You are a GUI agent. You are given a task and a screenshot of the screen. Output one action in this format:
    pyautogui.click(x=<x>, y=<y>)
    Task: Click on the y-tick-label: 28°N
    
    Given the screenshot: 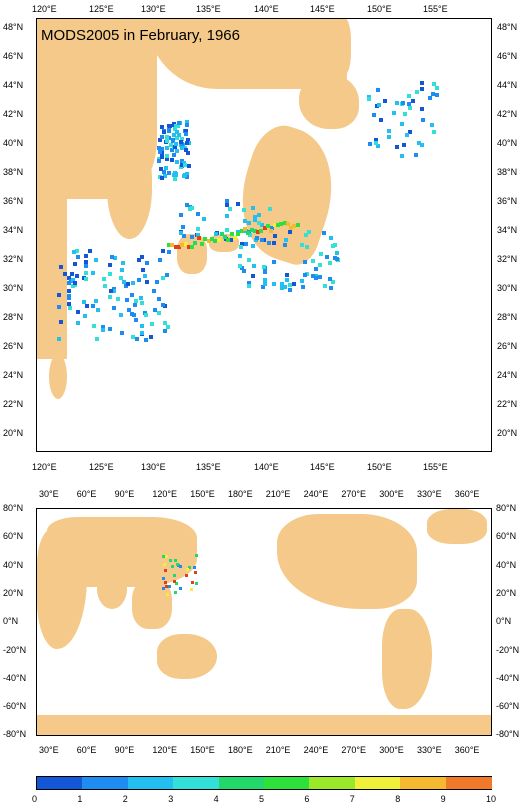 What is the action you would take?
    pyautogui.click(x=13, y=317)
    